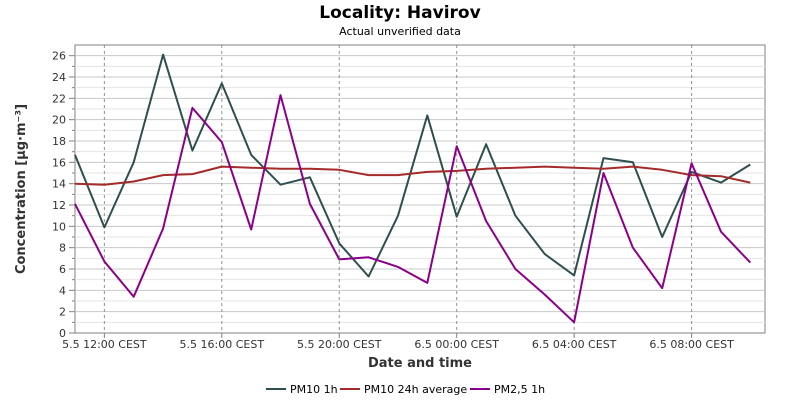 The height and width of the screenshot is (400, 800). Describe the element at coordinates (574, 344) in the screenshot. I see `x-tick-label: 6.5 04:00 CEST` at that location.